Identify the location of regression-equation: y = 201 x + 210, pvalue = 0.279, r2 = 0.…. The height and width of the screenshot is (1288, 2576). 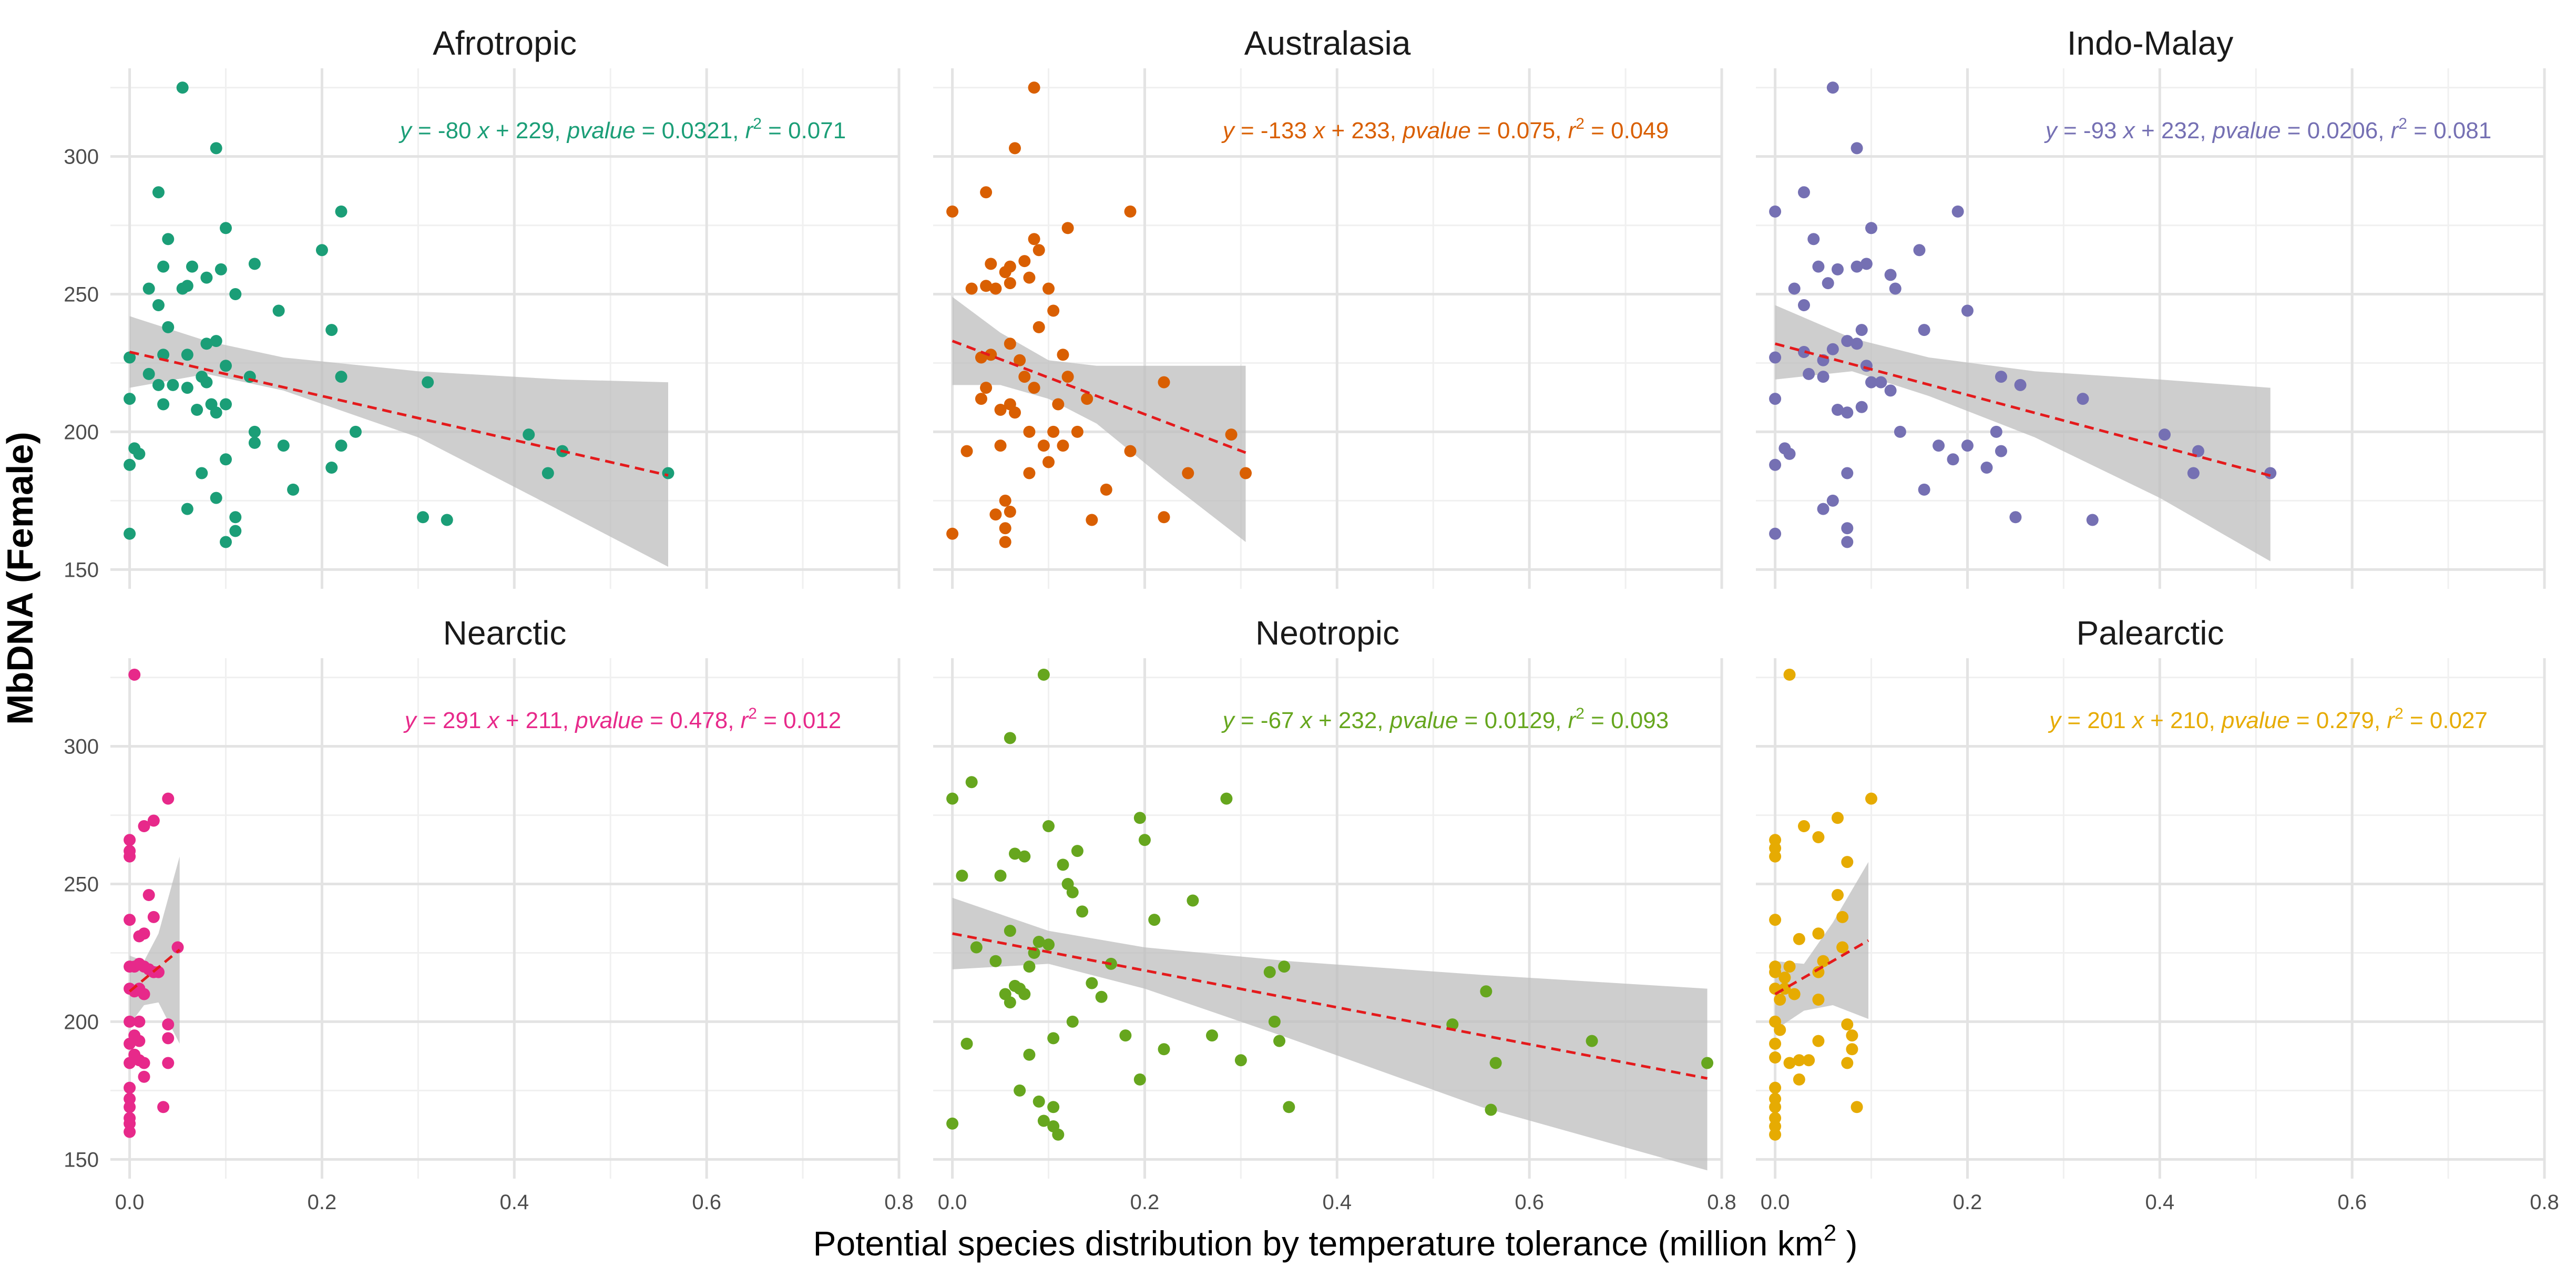
(2268, 719).